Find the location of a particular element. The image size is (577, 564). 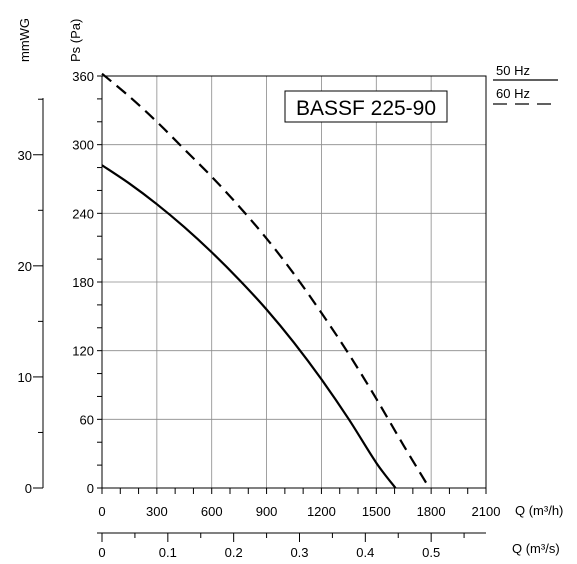

model-title: BASSF 225-90 is located at coordinates (366, 108).